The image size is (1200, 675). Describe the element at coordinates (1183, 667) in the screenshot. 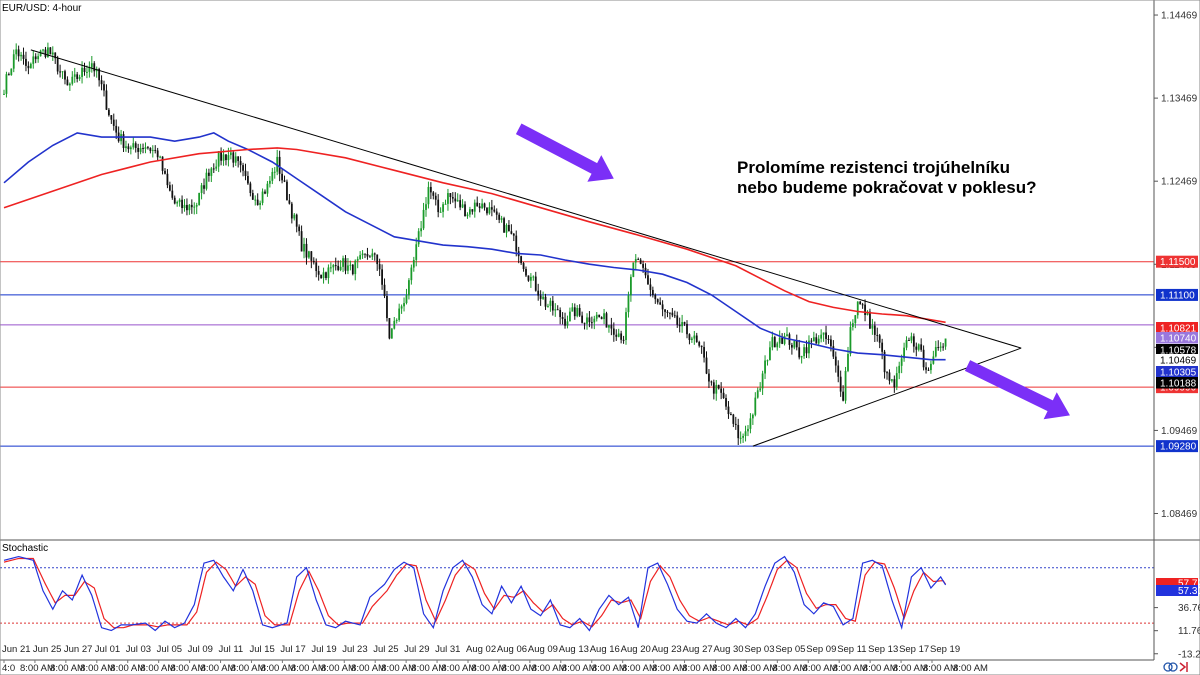

I see `scroll-to-end-icon` at that location.